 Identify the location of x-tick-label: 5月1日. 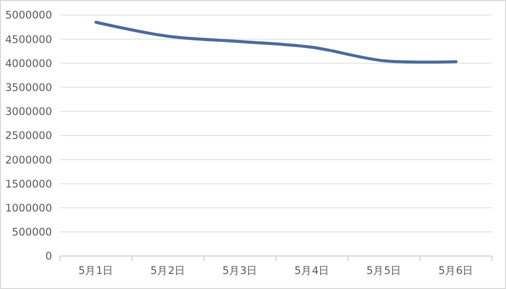
(96, 271).